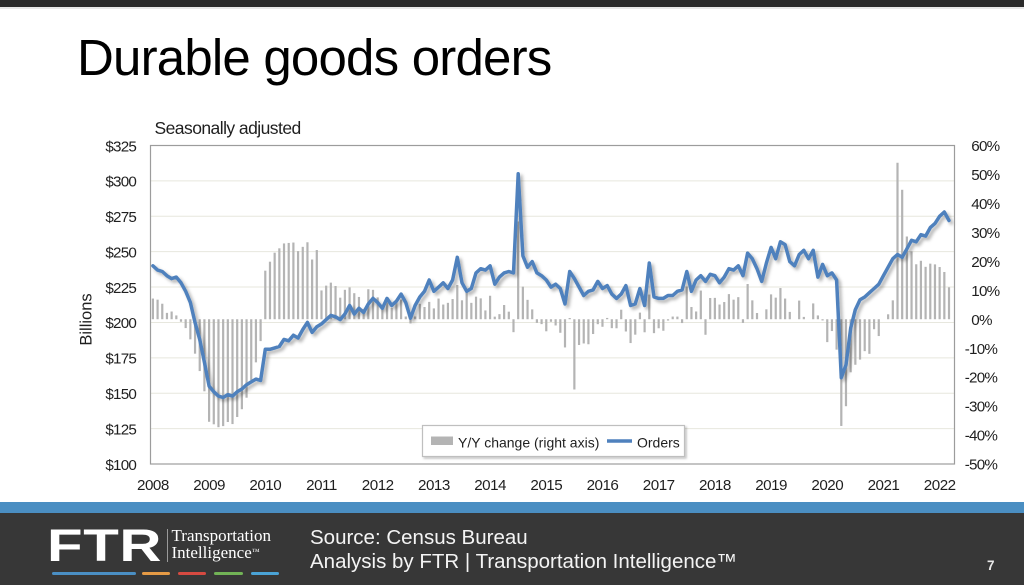 Image resolution: width=1024 pixels, height=585 pixels. I want to click on svg-text: 10%, so click(985, 291).